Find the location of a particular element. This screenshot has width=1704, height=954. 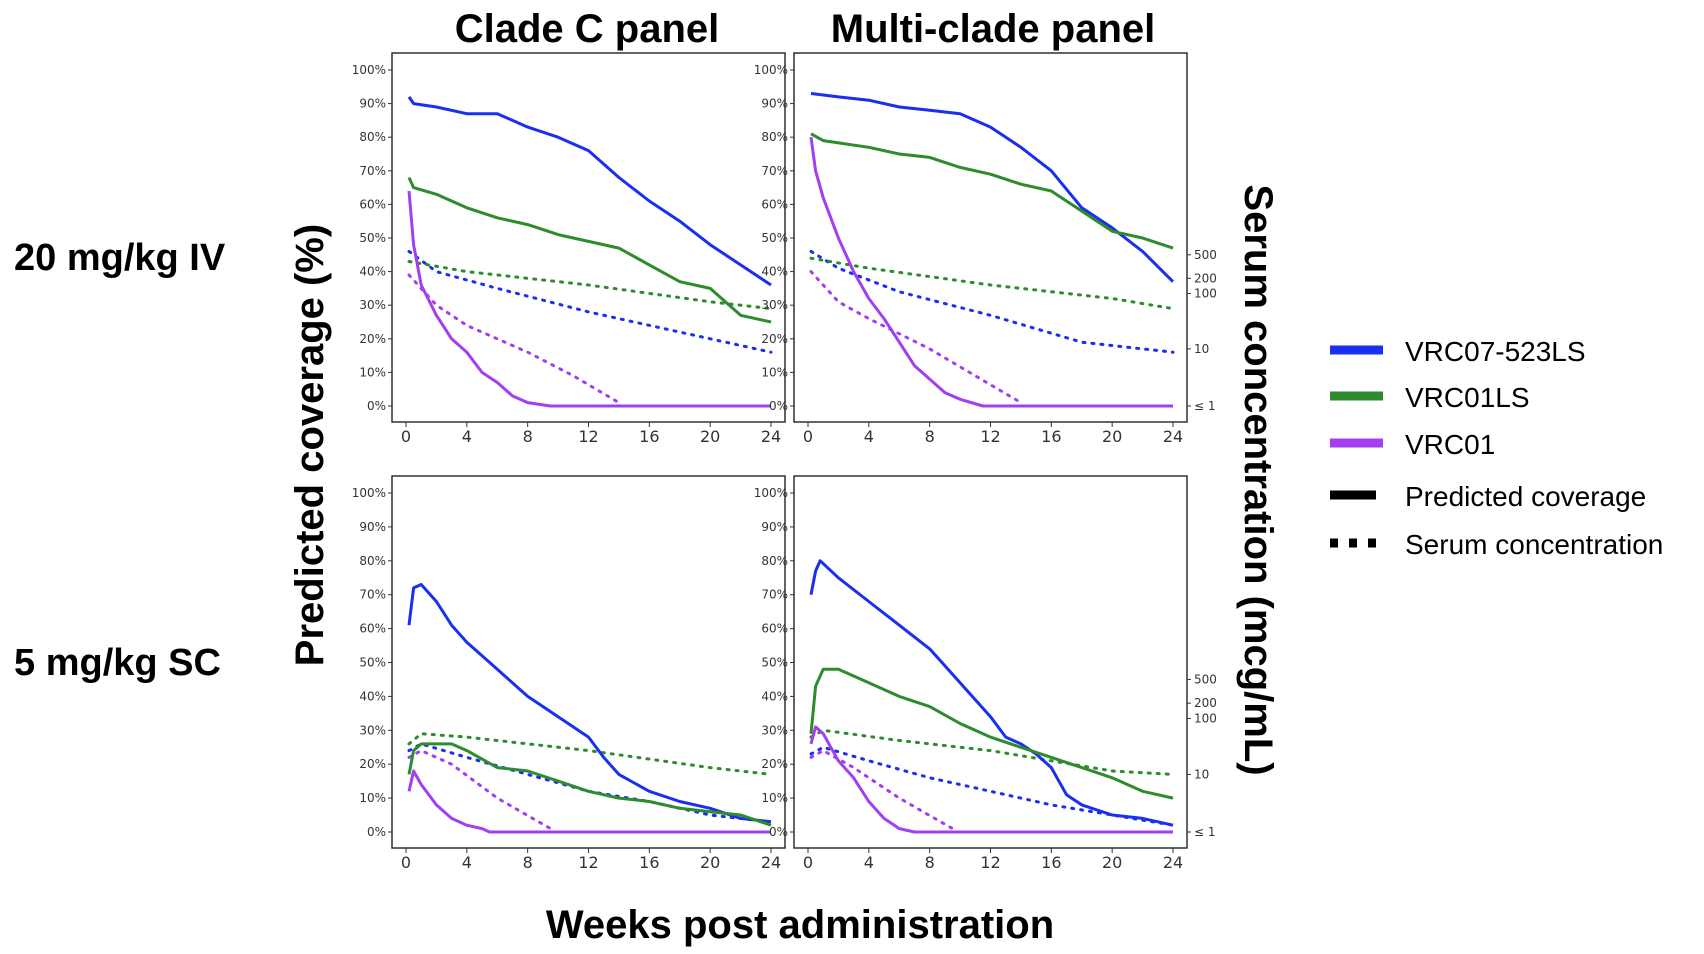

legend-label-serum-concentration: Serum concentration is located at coordinates (1534, 544).